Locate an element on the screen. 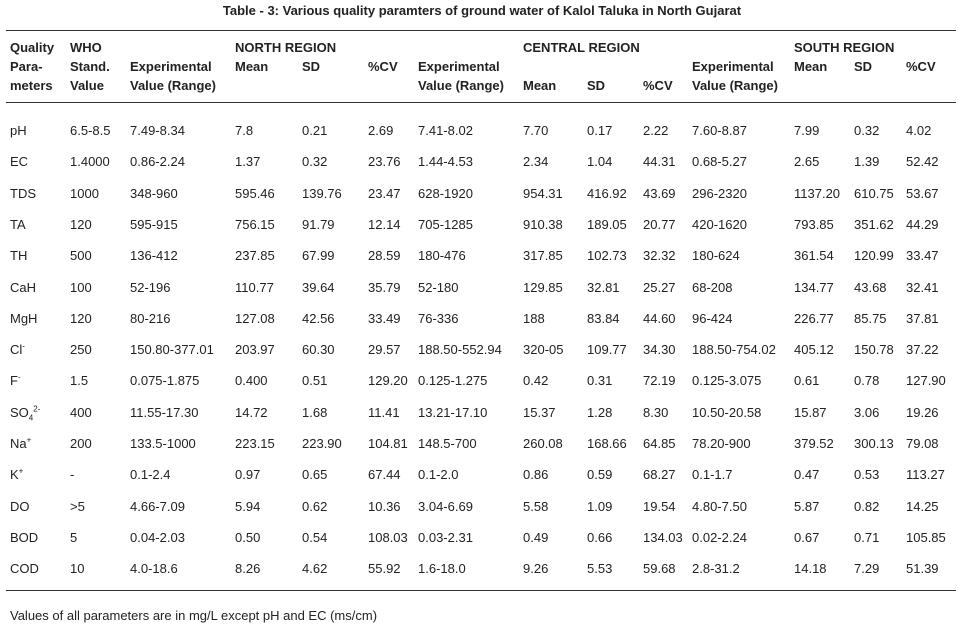 This screenshot has width=964, height=628. central-range-cell: 13.21-17.10 is located at coordinates (453, 412).